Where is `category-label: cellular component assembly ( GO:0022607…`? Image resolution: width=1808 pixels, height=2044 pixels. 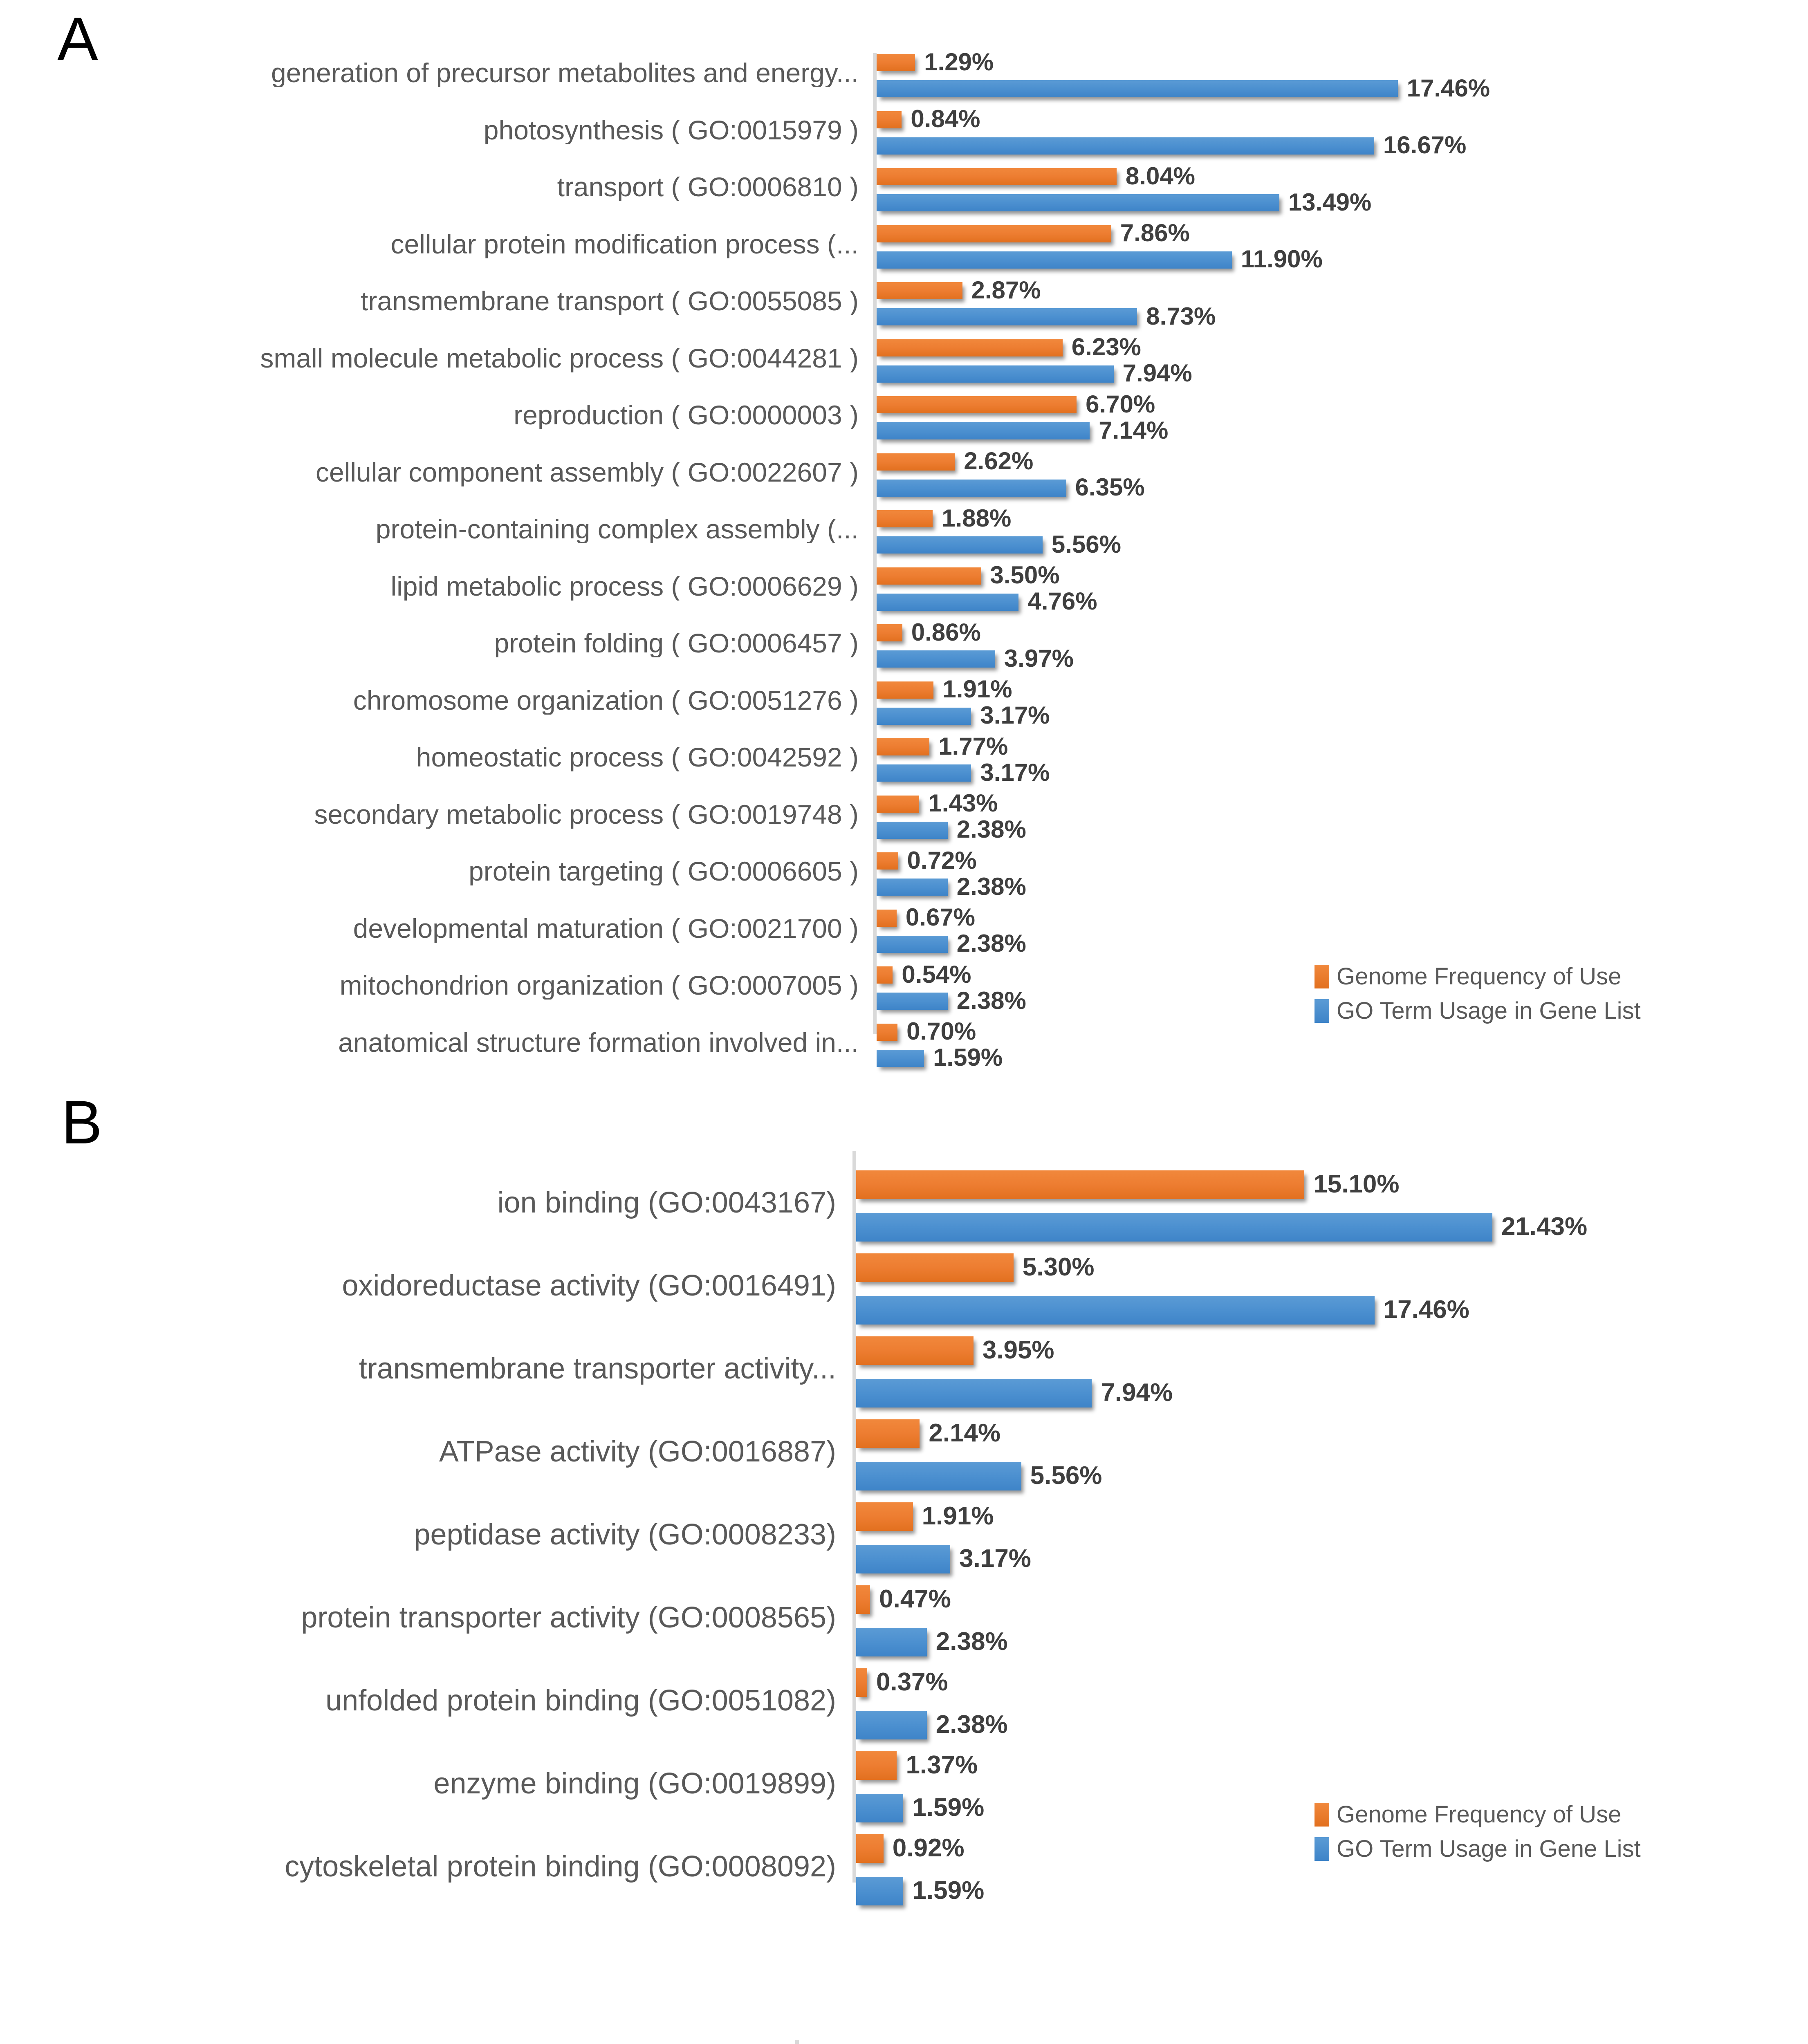 category-label: cellular component assembly ( GO:0022607… is located at coordinates (588, 472).